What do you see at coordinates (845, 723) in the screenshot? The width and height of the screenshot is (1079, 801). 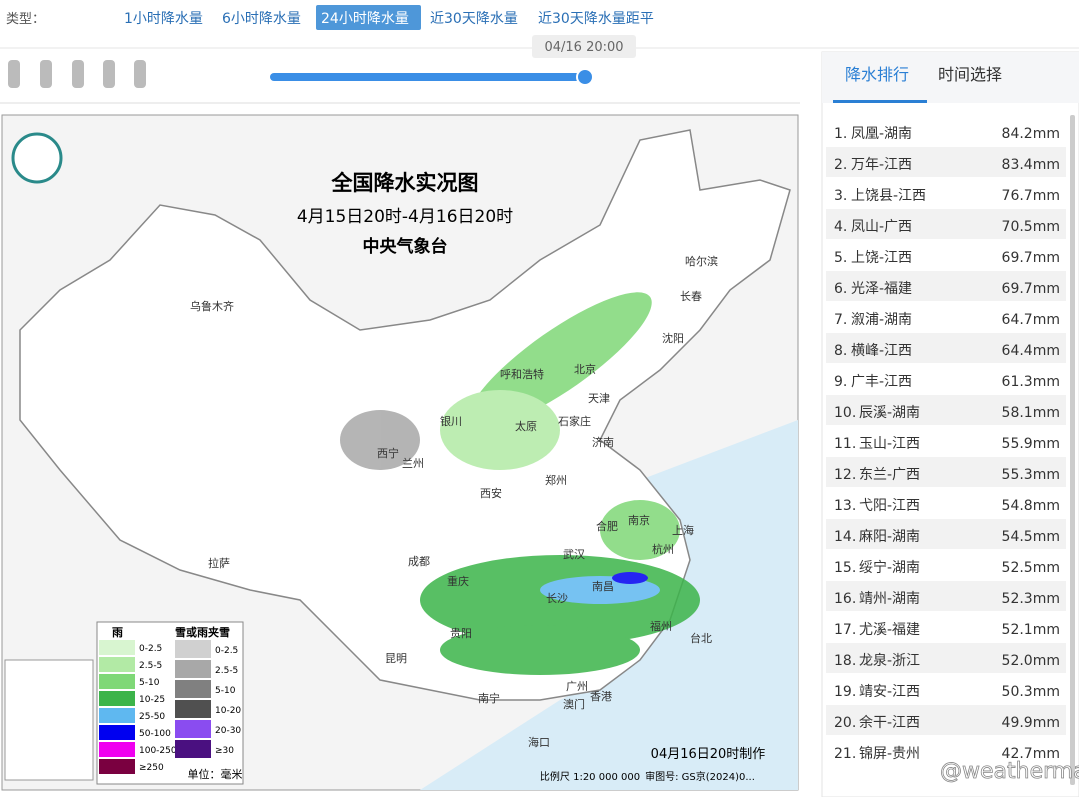 I see `rank: 20.` at bounding box center [845, 723].